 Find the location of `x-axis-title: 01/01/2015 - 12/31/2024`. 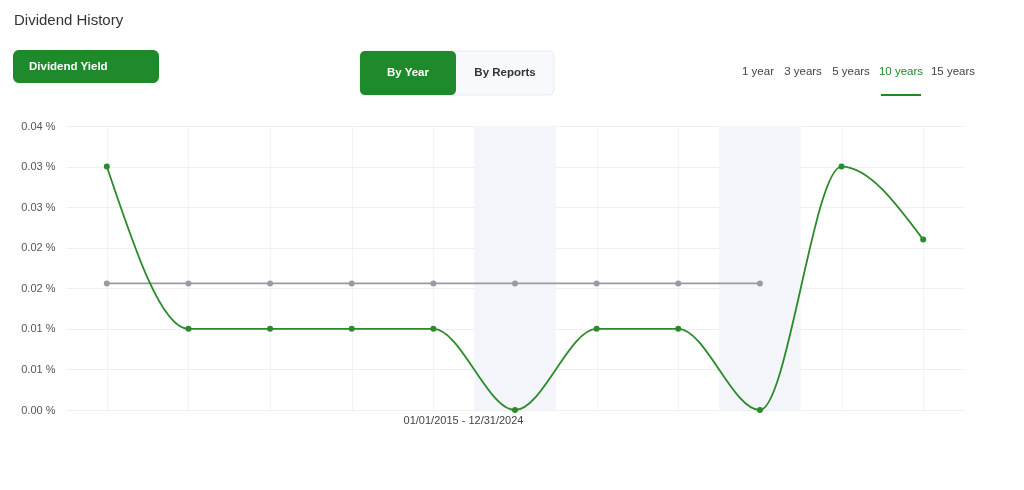

x-axis-title: 01/01/2015 - 12/31/2024 is located at coordinates (463, 419).